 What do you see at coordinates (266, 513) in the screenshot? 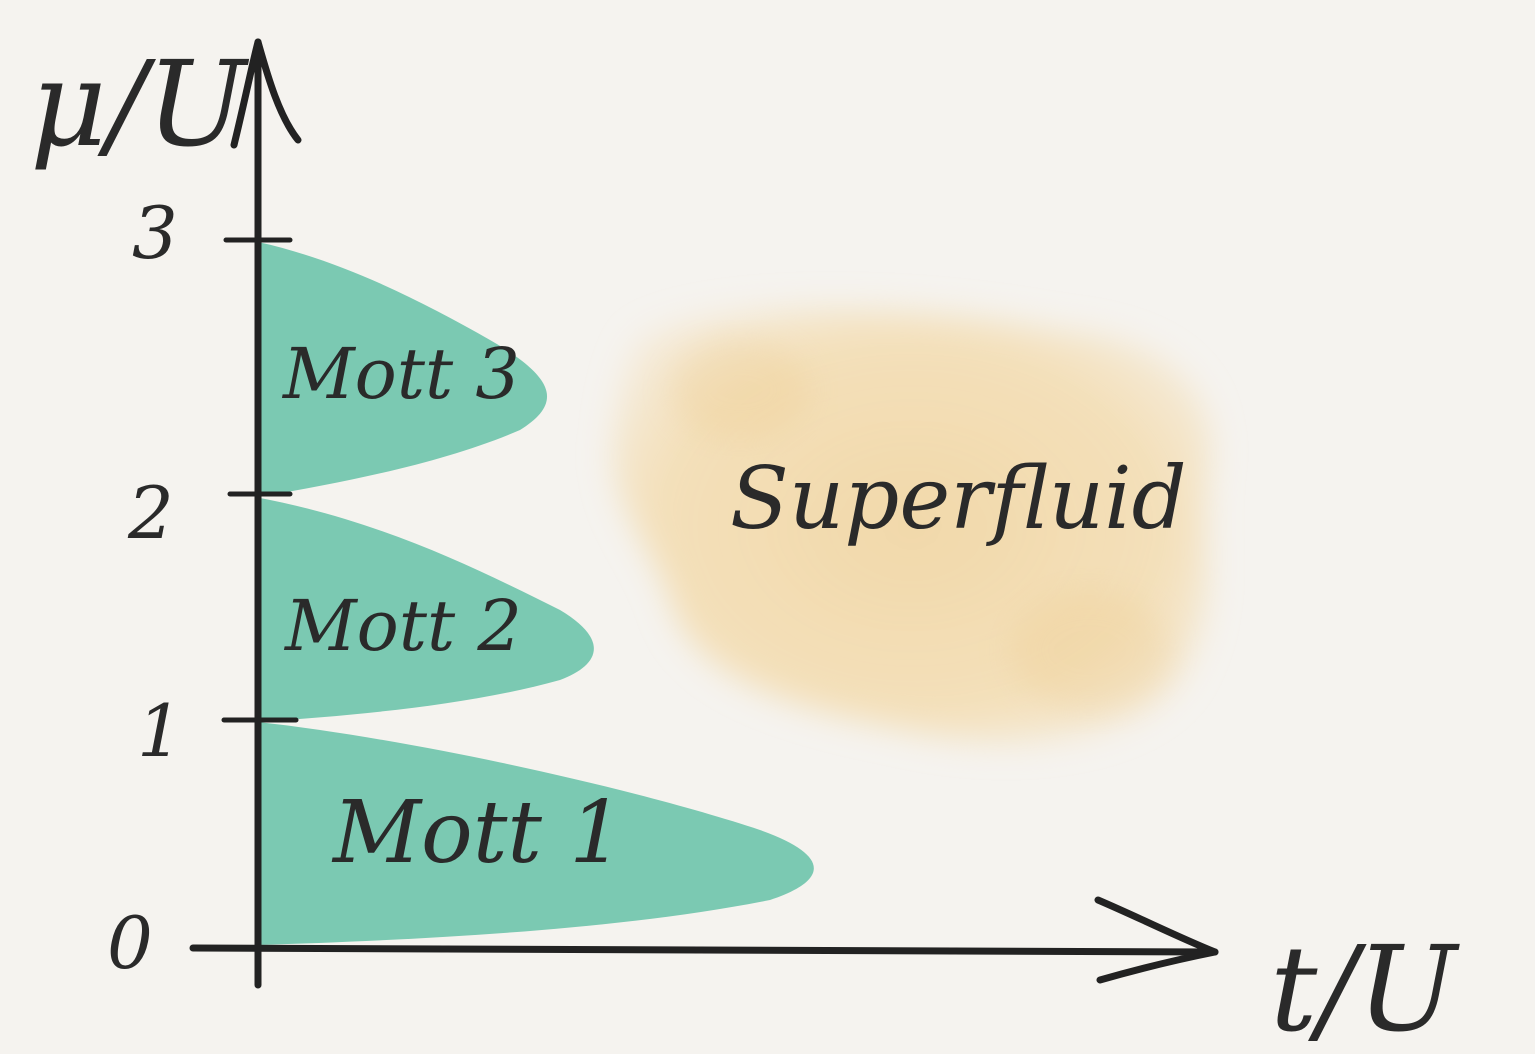
I see `y-axis` at bounding box center [266, 513].